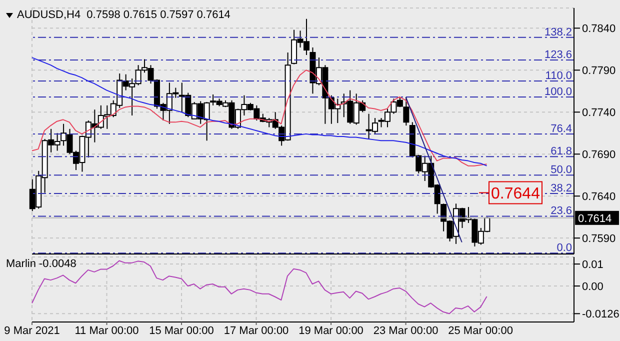 Image resolution: width=620 pixels, height=341 pixels. What do you see at coordinates (599, 196) in the screenshot?
I see `y-tick-label: 0.7640` at bounding box center [599, 196].